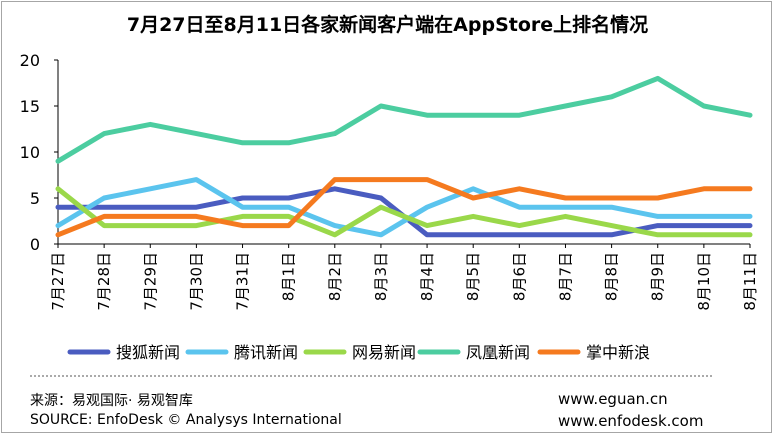 The image size is (775, 436). Describe the element at coordinates (30, 60) in the screenshot. I see `y-tick-label: 20` at that location.